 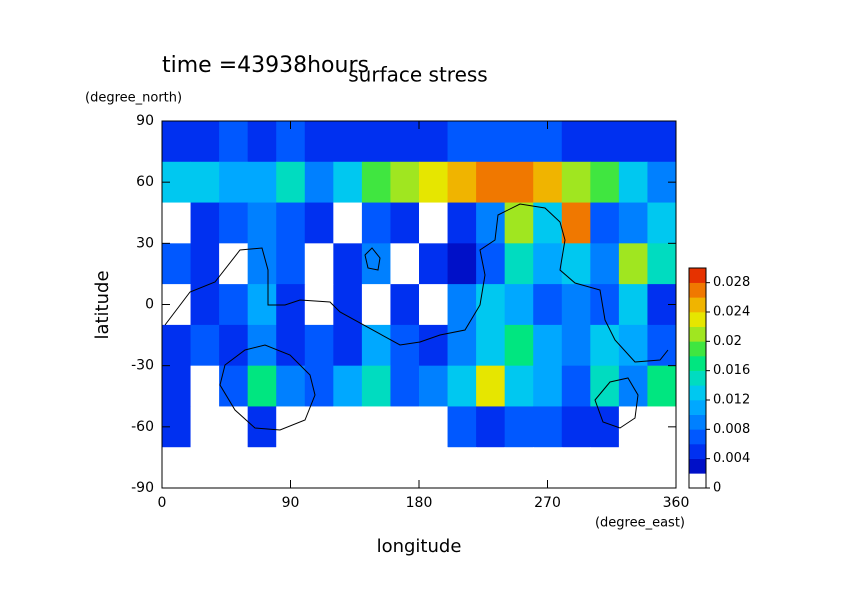 I want to click on y-tick-label: 60, so click(x=145, y=182).